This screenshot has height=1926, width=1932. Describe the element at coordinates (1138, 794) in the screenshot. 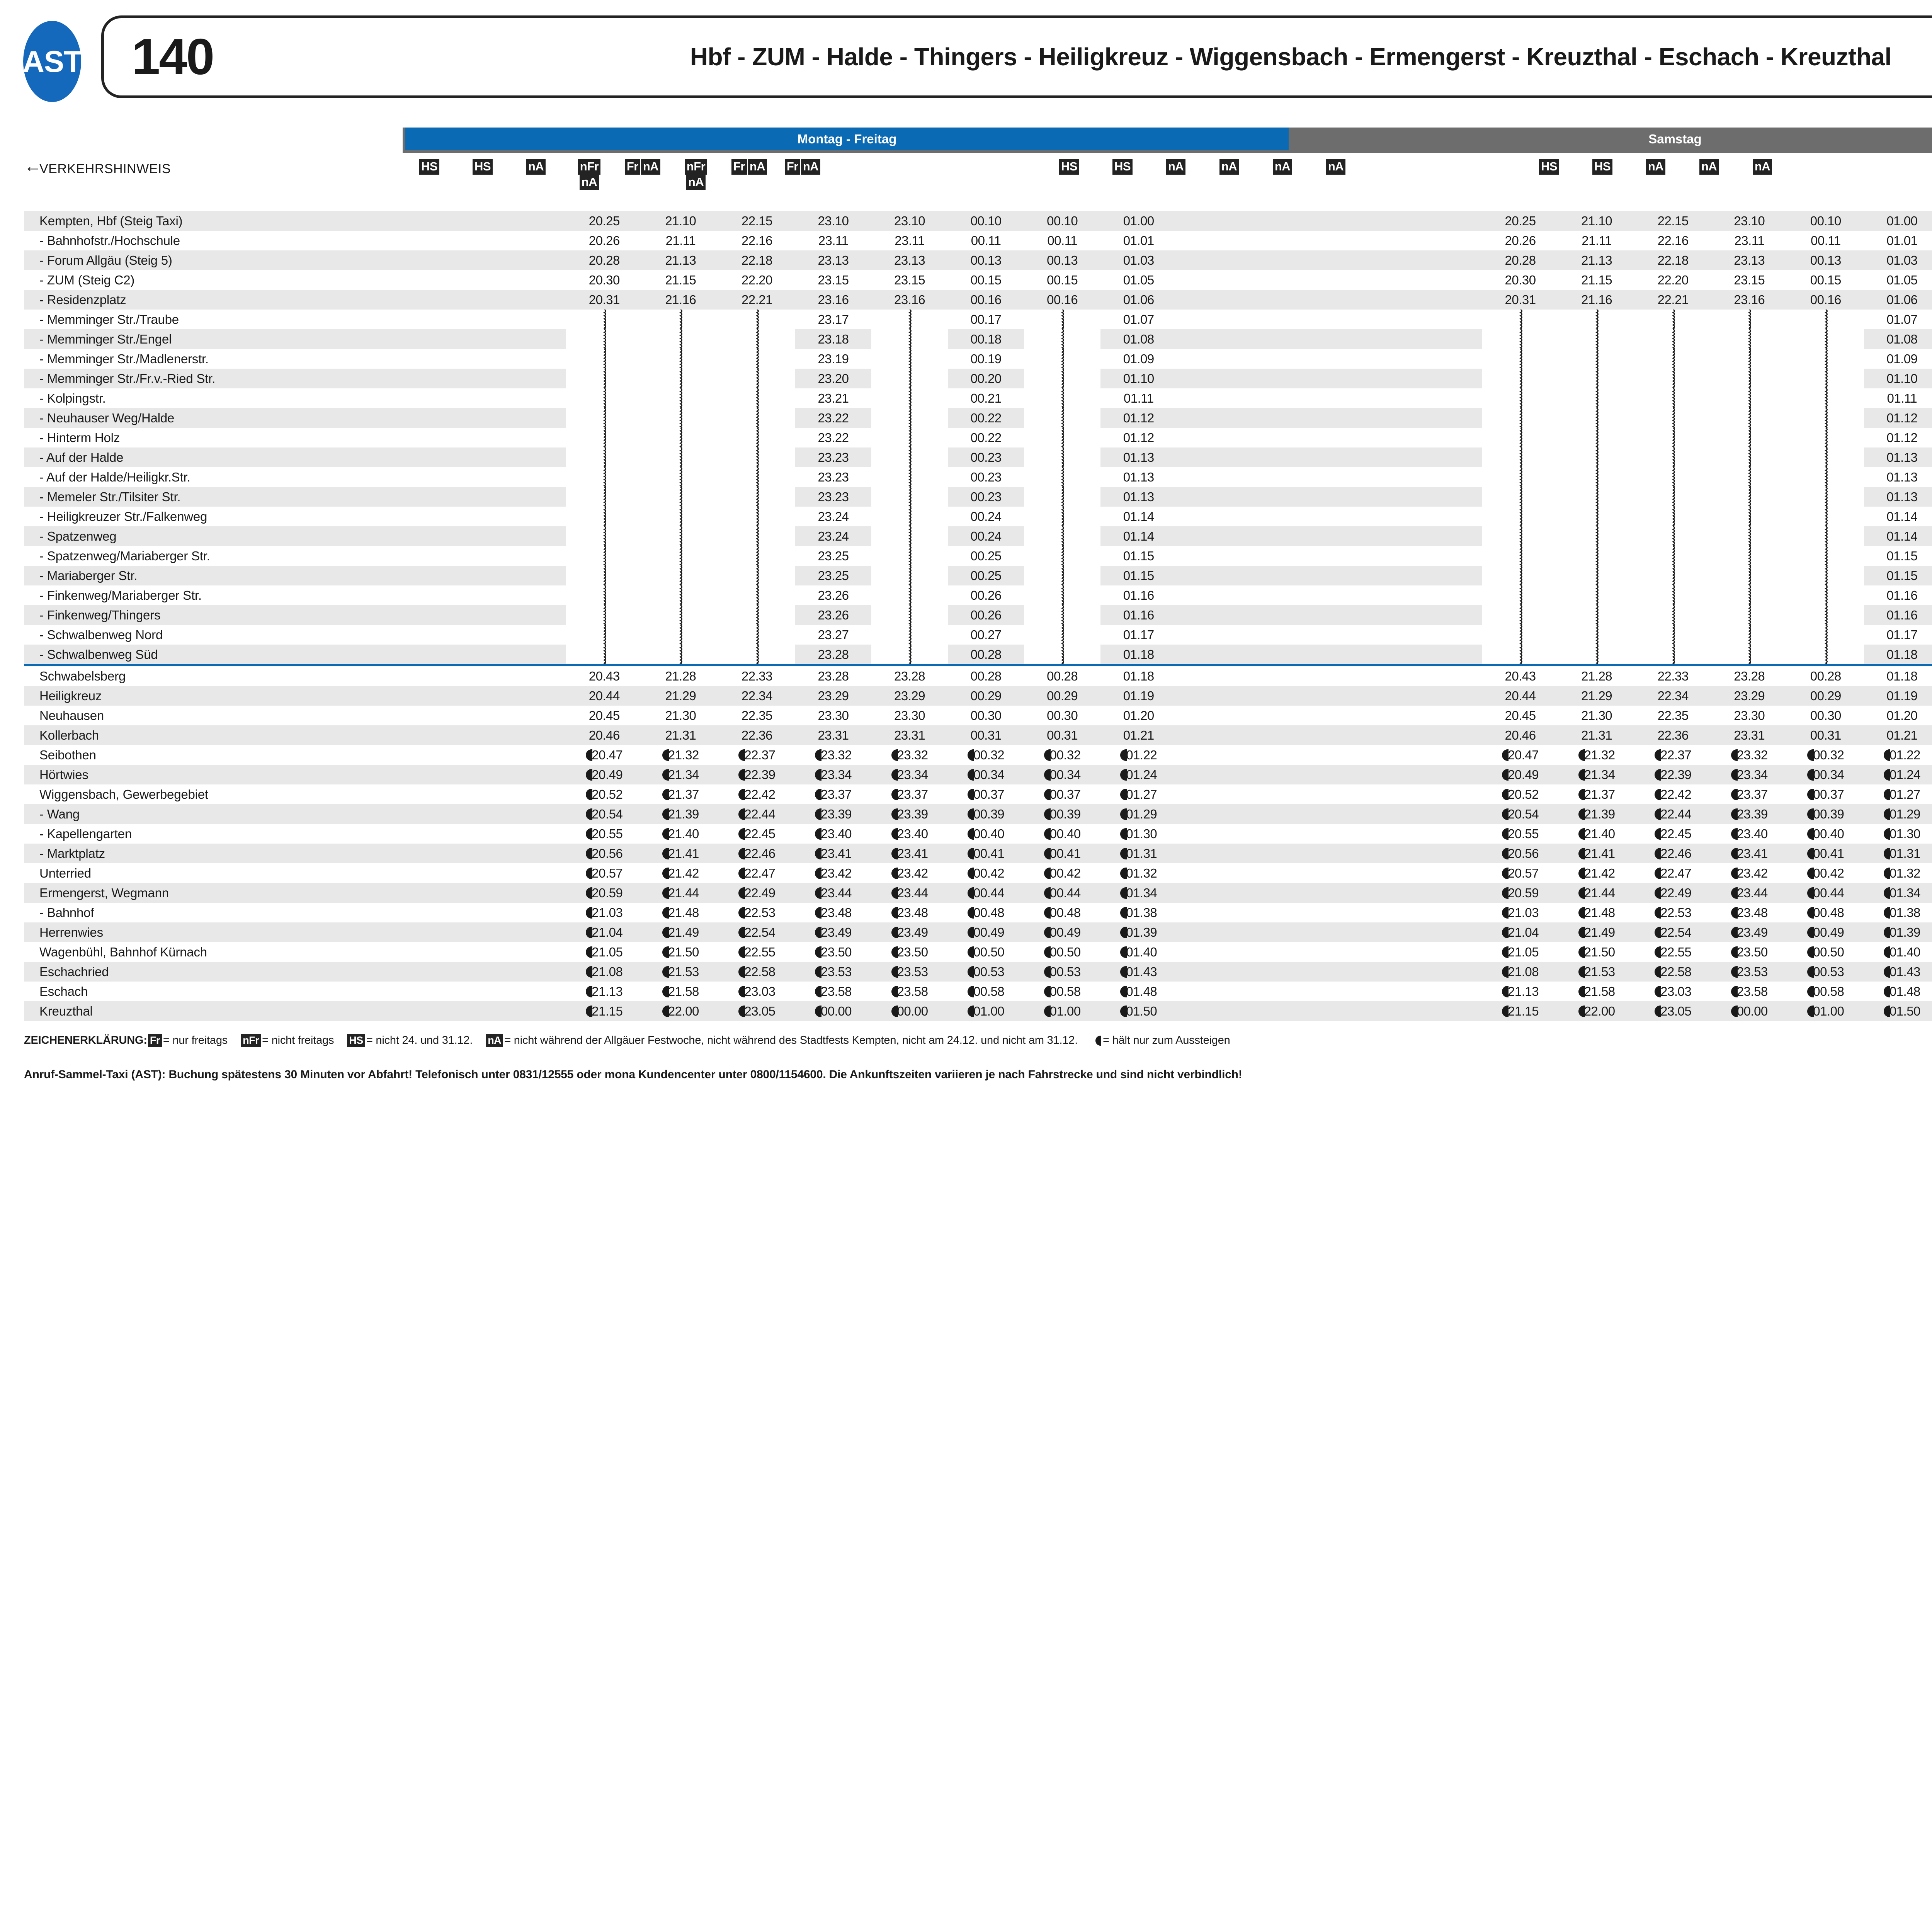

I see `time-cell: 01.27` at that location.